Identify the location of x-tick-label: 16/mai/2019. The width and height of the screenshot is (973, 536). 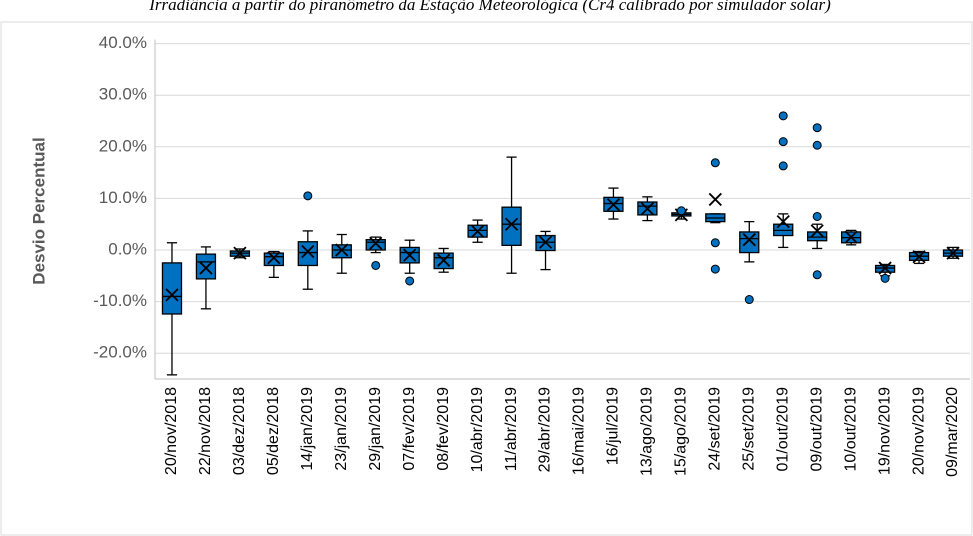
(579, 431).